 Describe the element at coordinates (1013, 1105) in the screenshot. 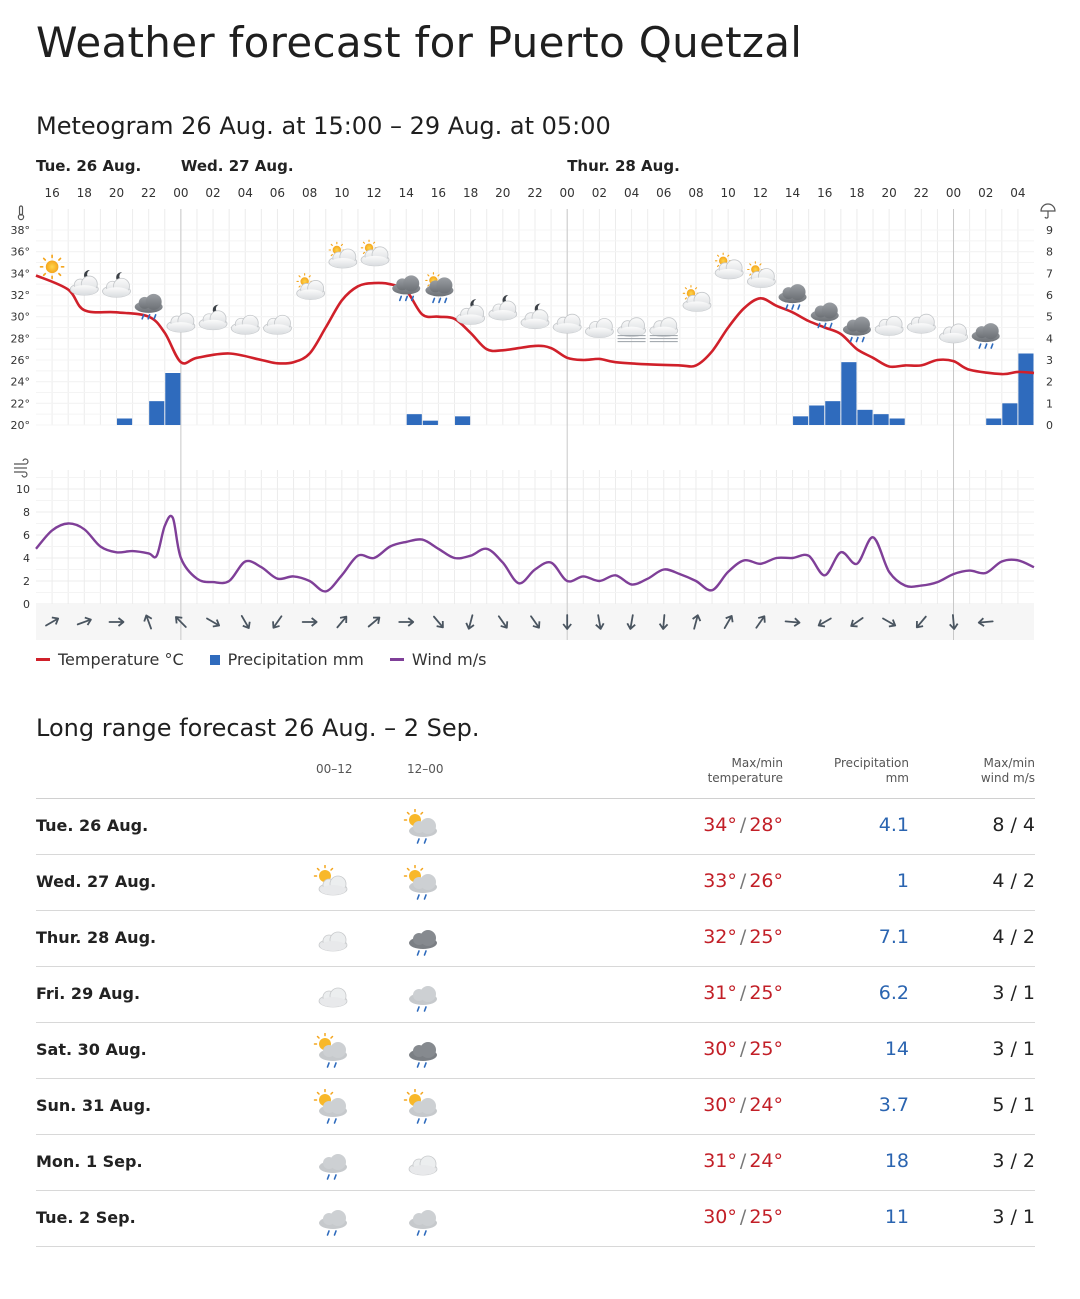

I see `row-wind: 5 / 1` at that location.